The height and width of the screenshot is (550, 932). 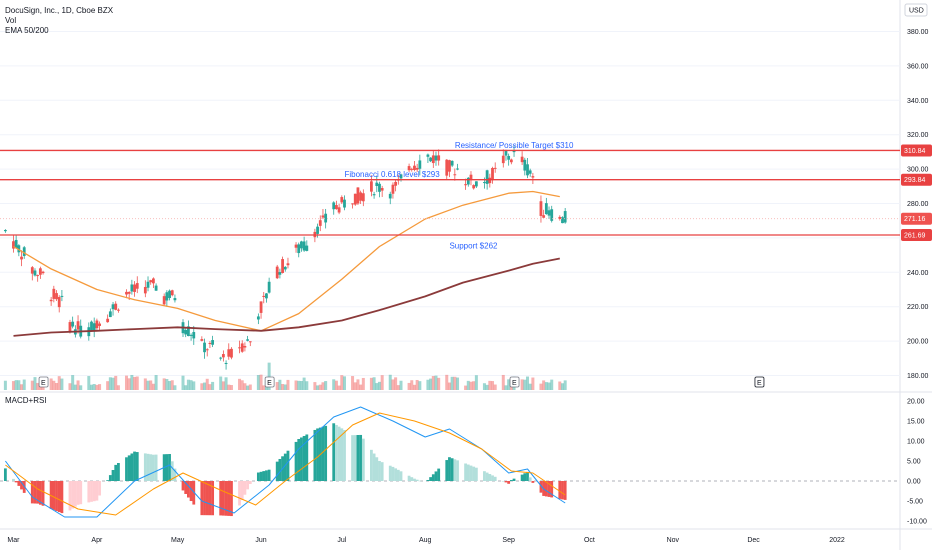 I want to click on signal-line, so click(x=285, y=464).